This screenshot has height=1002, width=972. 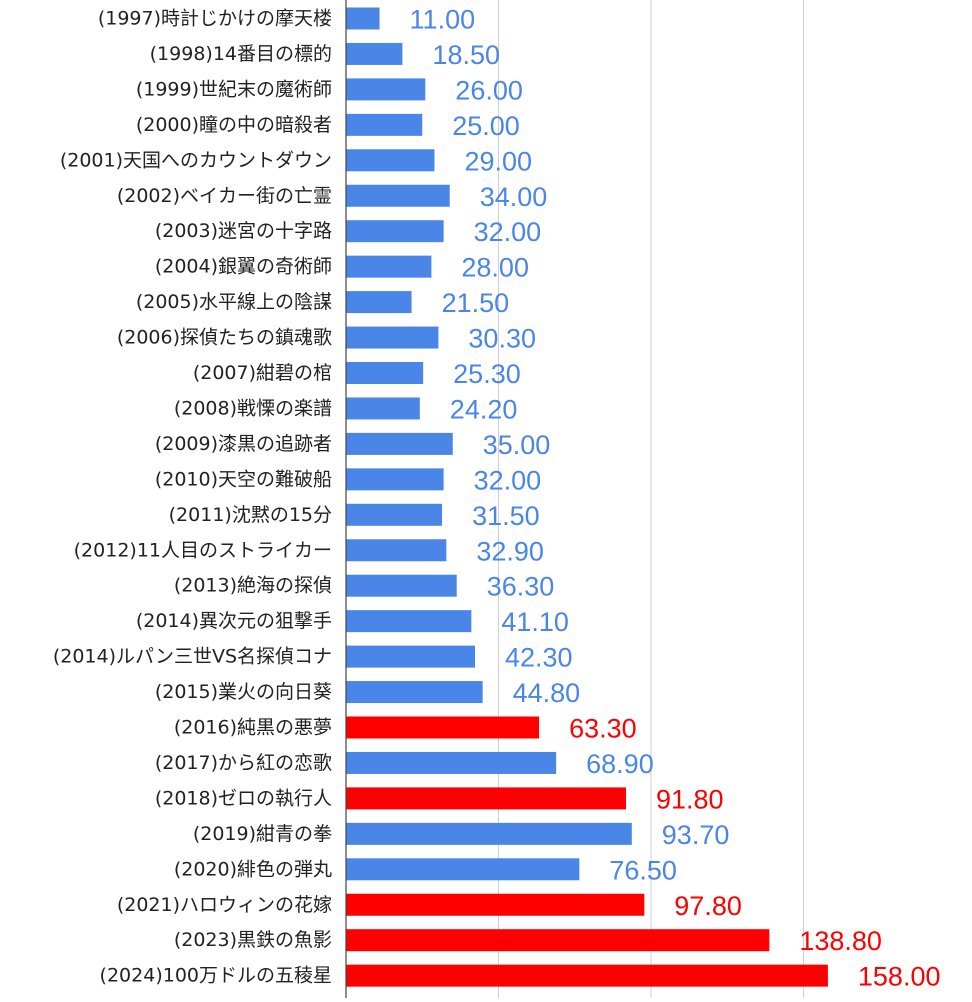 What do you see at coordinates (250, 515) in the screenshot?
I see `category-label-15: (2011)沈黙の15分` at bounding box center [250, 515].